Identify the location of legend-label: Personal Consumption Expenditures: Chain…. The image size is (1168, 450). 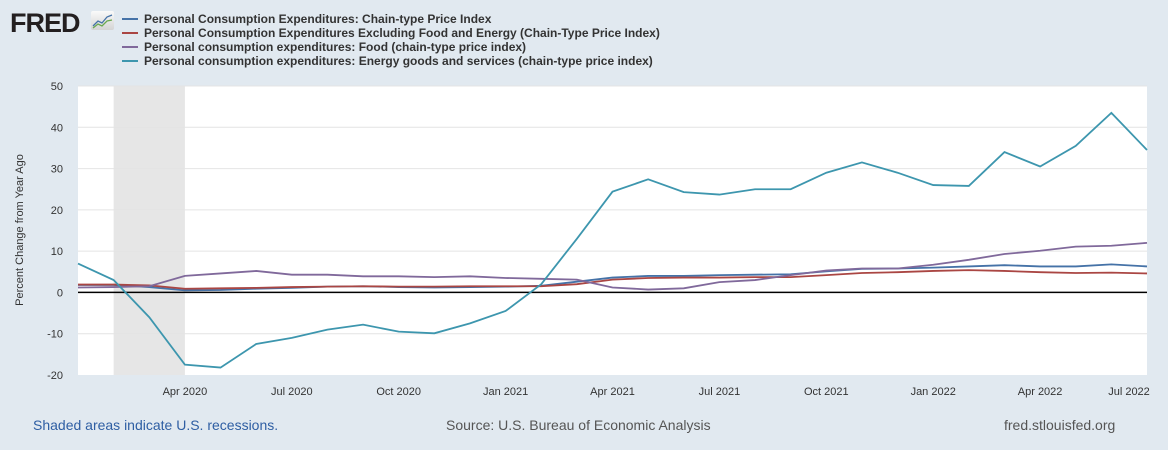
(318, 19).